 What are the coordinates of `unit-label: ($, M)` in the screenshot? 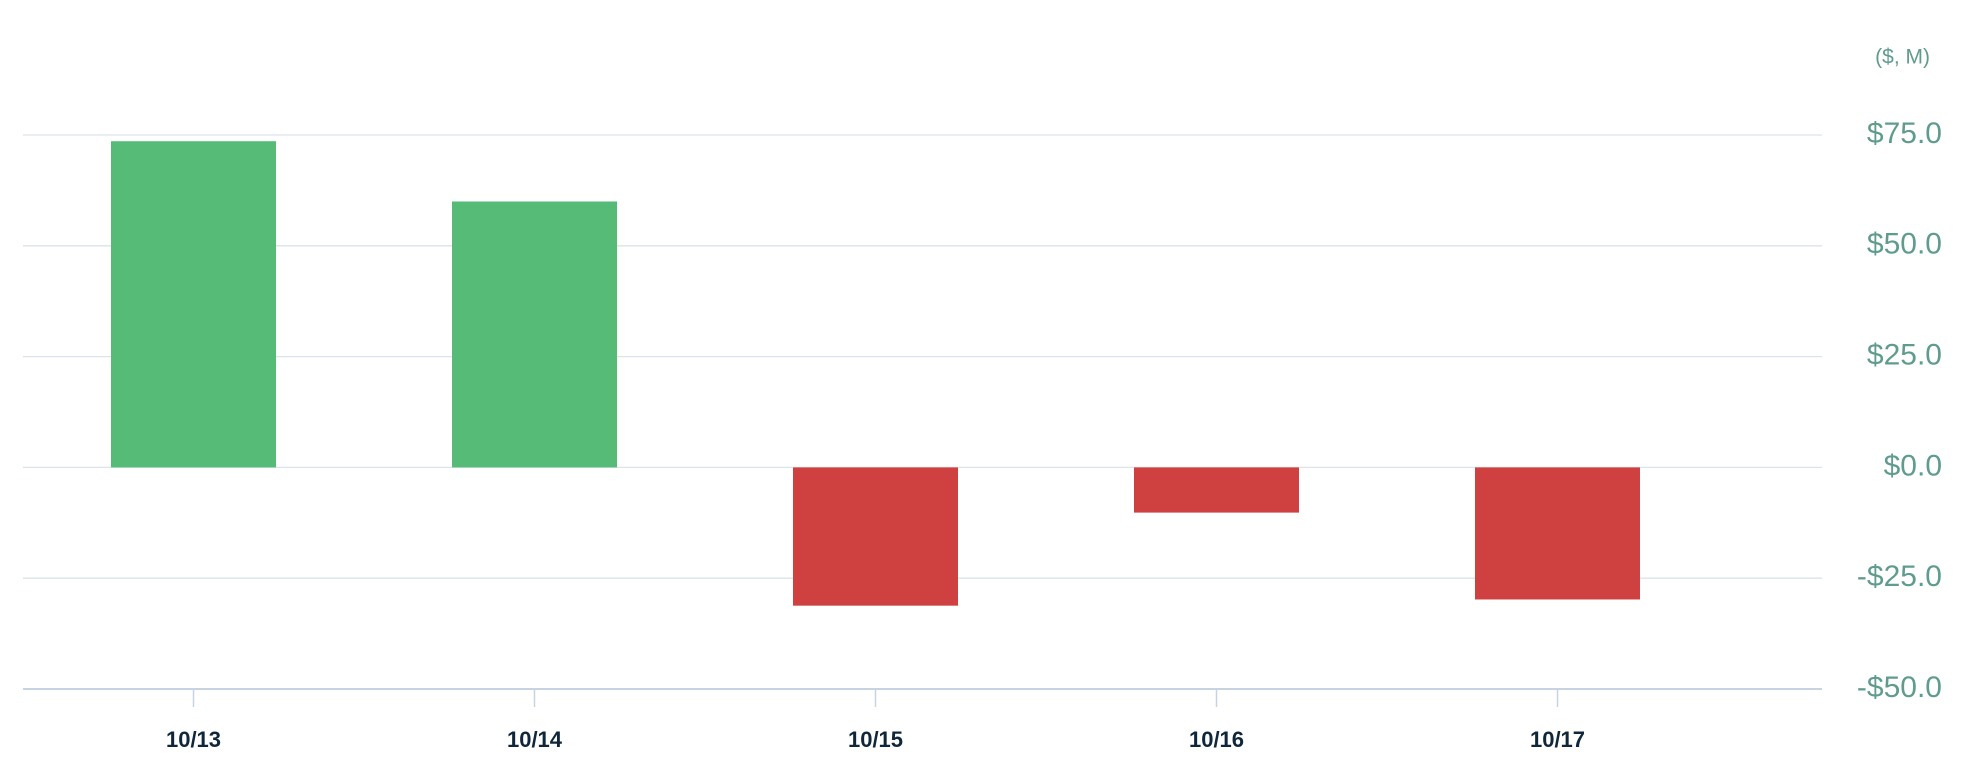 It's located at (1902, 57).